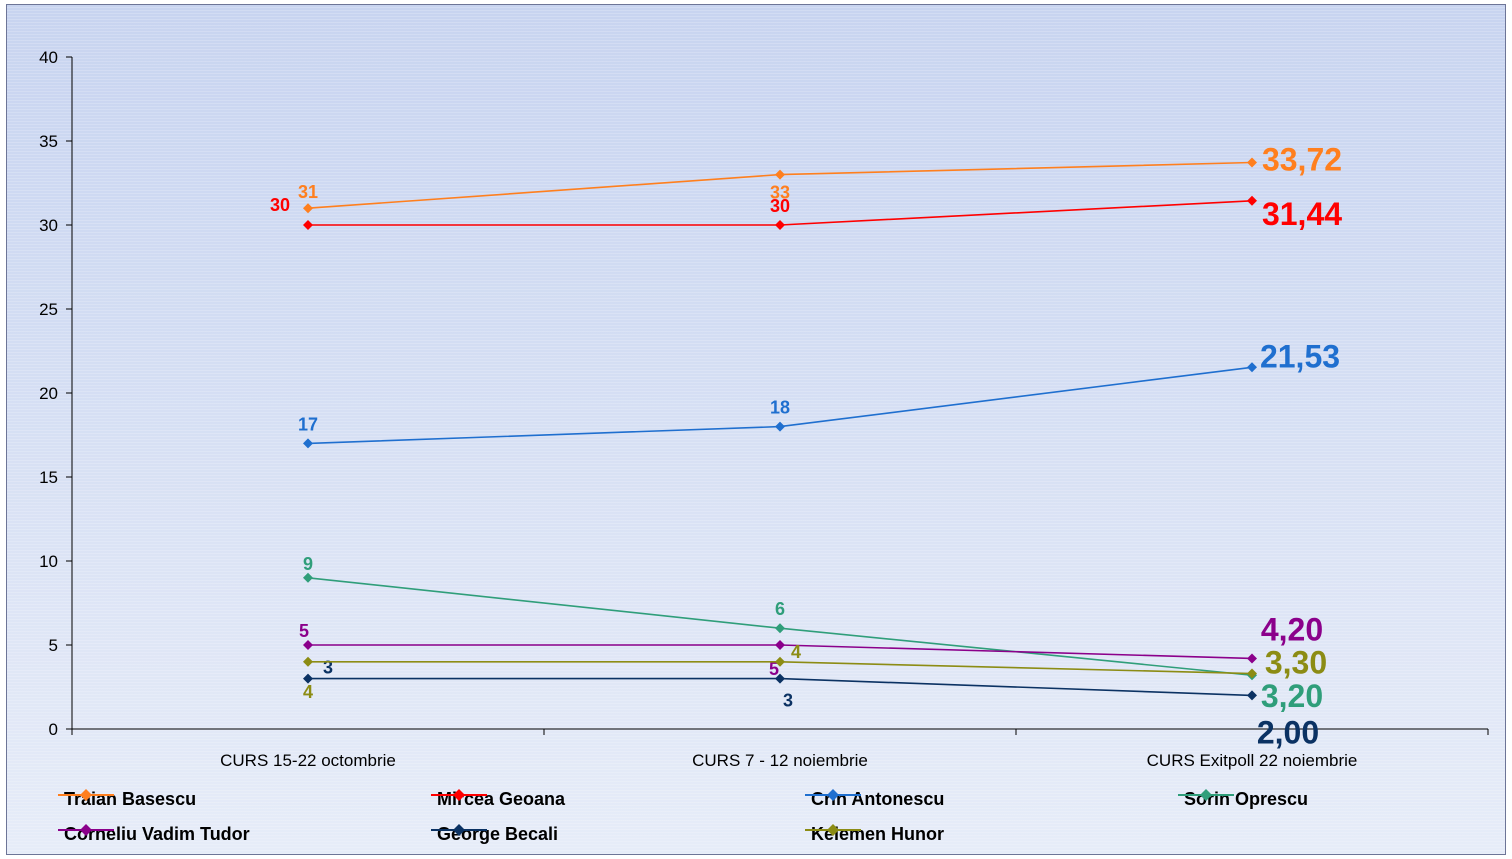 This screenshot has width=1512, height=859. What do you see at coordinates (780, 609) in the screenshot?
I see `data-label: 6` at bounding box center [780, 609].